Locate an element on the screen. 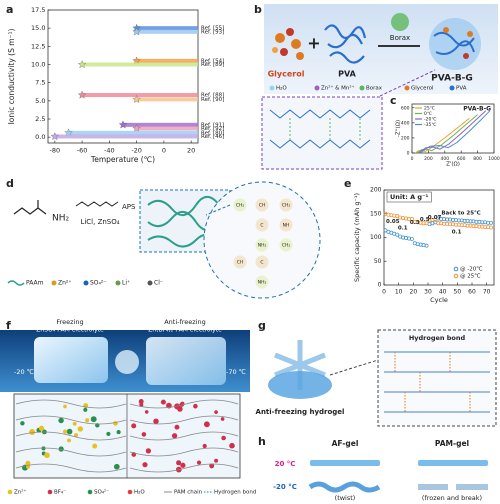  annotation: 0.5 is located at coordinates (425, 220).